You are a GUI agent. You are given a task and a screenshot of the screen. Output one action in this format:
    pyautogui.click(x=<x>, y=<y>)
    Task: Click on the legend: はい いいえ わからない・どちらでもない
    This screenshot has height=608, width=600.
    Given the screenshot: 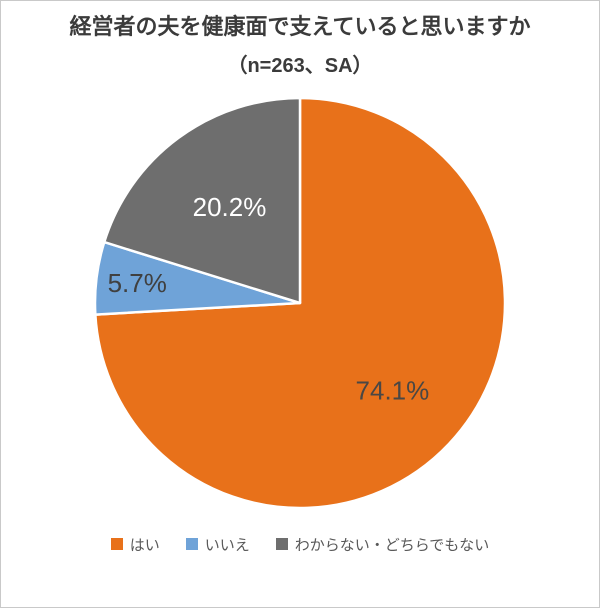 What is the action you would take?
    pyautogui.click(x=300, y=544)
    